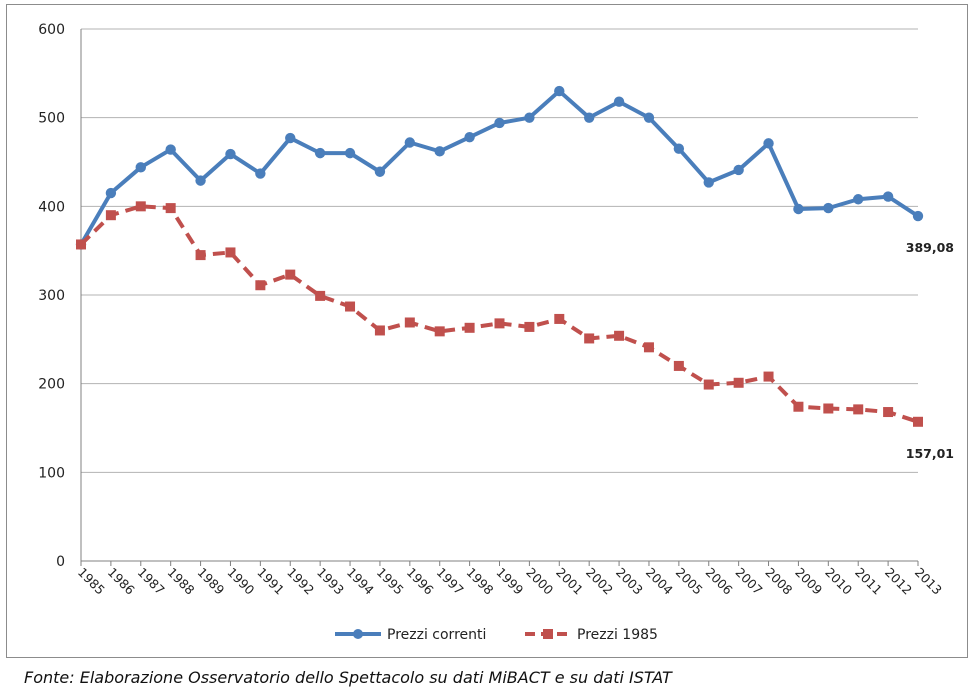 Image resolution: width=979 pixels, height=694 pixels. Describe the element at coordinates (330, 581) in the screenshot. I see `x-tick-label: 1993` at that location.